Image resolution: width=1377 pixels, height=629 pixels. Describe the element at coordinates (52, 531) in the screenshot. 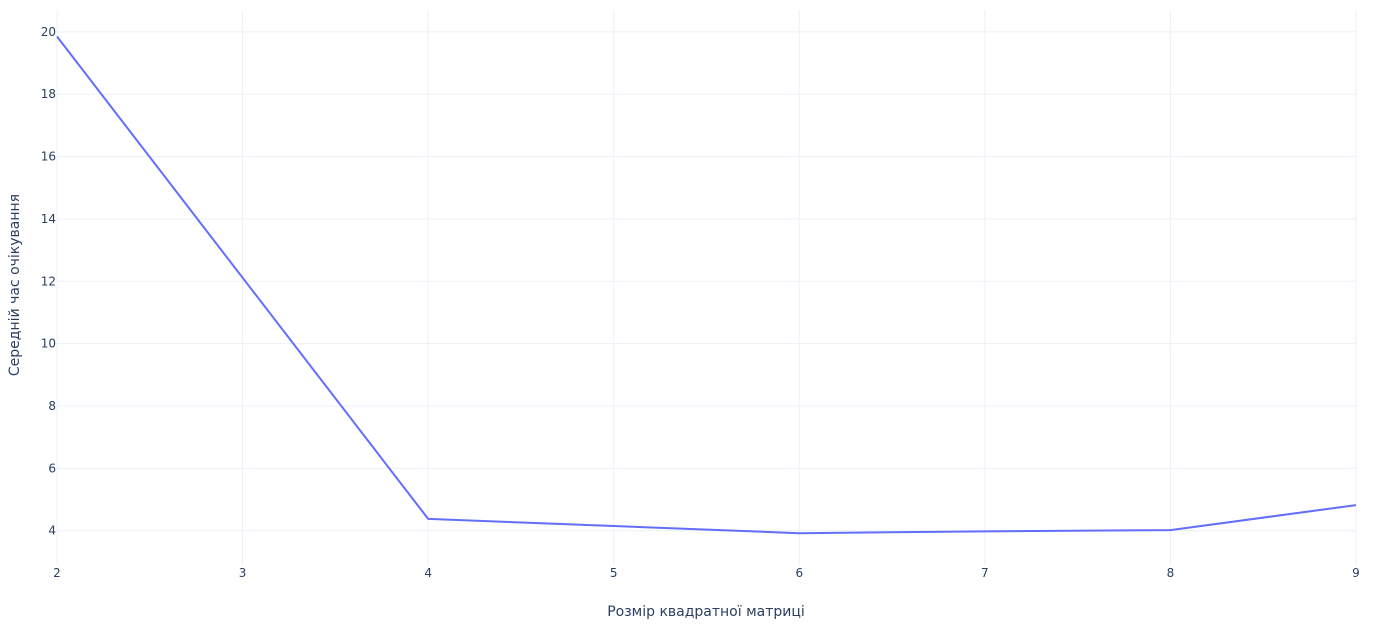

I see `y-tick-label: 4` at that location.